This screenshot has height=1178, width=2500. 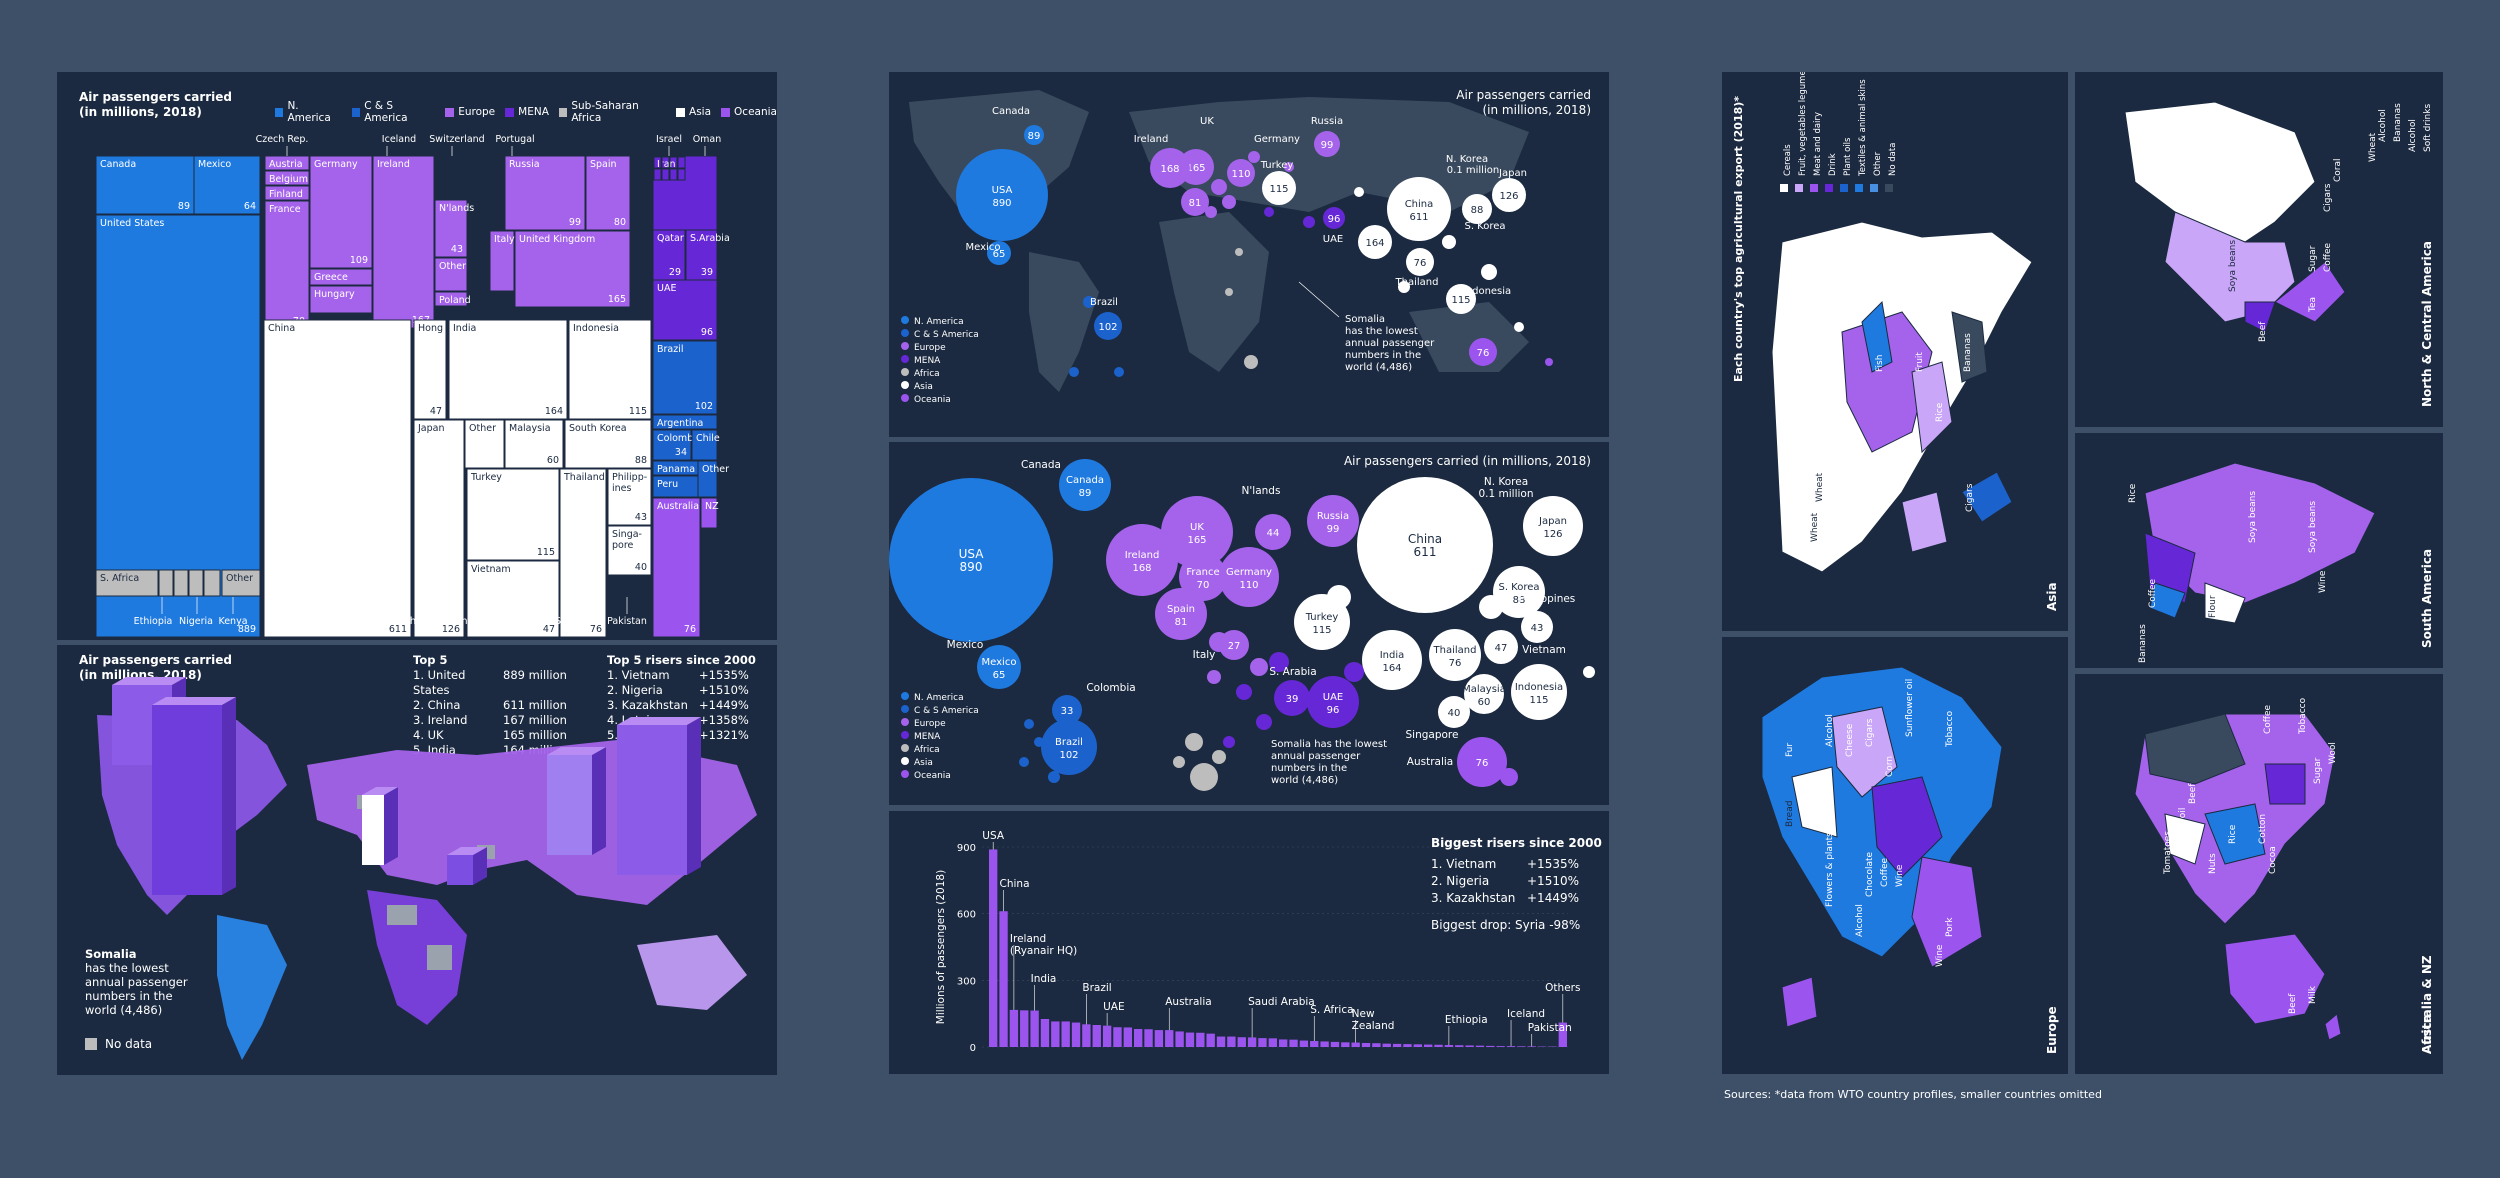 I want to click on bar-annotation: Ireland, so click(x=1028, y=939).